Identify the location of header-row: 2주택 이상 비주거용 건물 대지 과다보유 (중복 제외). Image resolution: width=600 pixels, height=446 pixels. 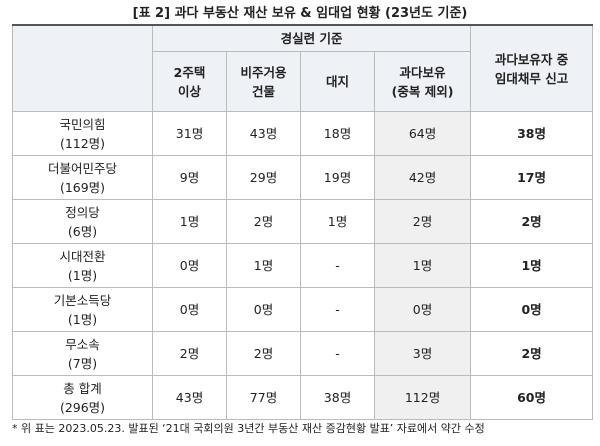
(303, 81).